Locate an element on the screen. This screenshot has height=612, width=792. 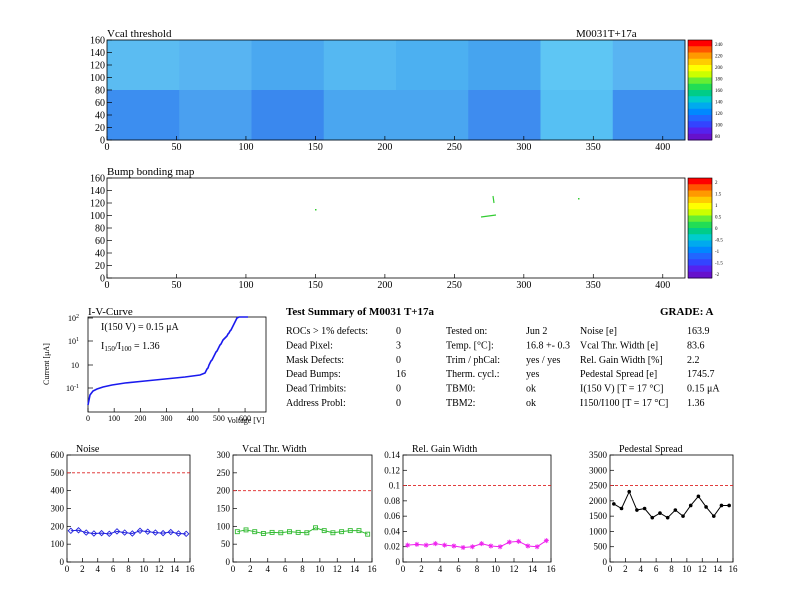
iv-annotation-ratio: I150/I100 = 1.36 is located at coordinates (130, 347).